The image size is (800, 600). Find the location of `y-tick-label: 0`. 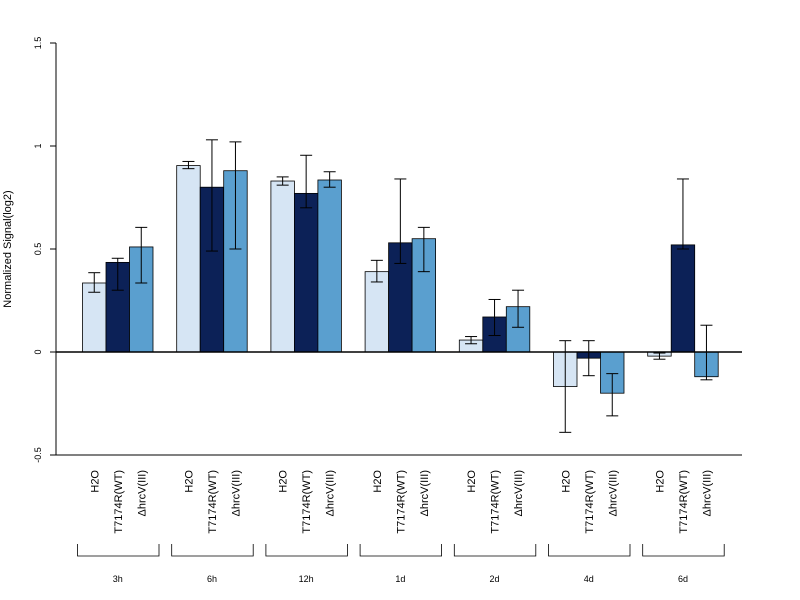

y-tick-label: 0 is located at coordinates (38, 351).